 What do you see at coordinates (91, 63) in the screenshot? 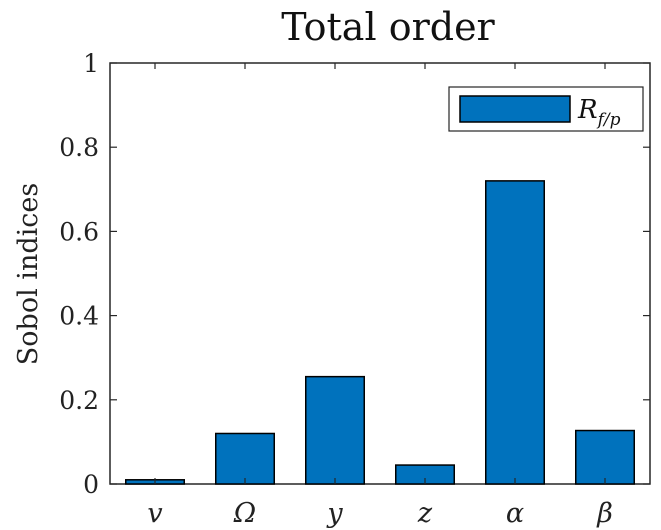
I see `y-tick-label-5: 1` at bounding box center [91, 63].